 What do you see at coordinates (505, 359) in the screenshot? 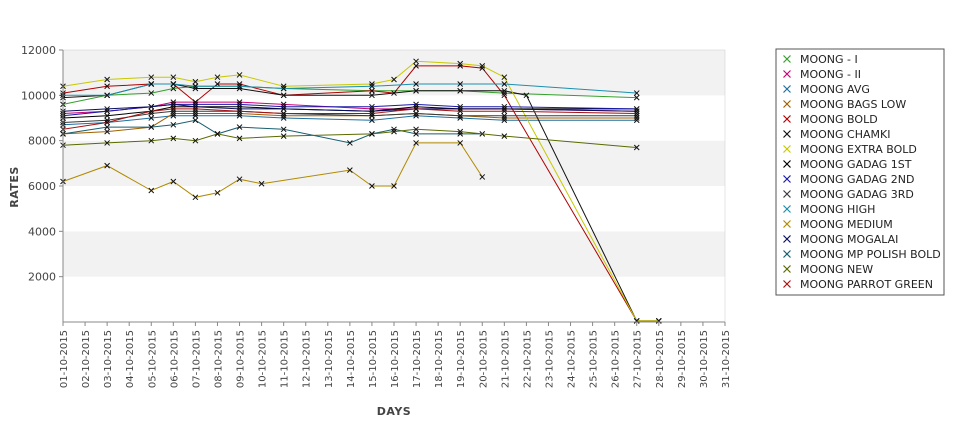
I see `x-tick-label: 21-10-2015` at bounding box center [505, 359].